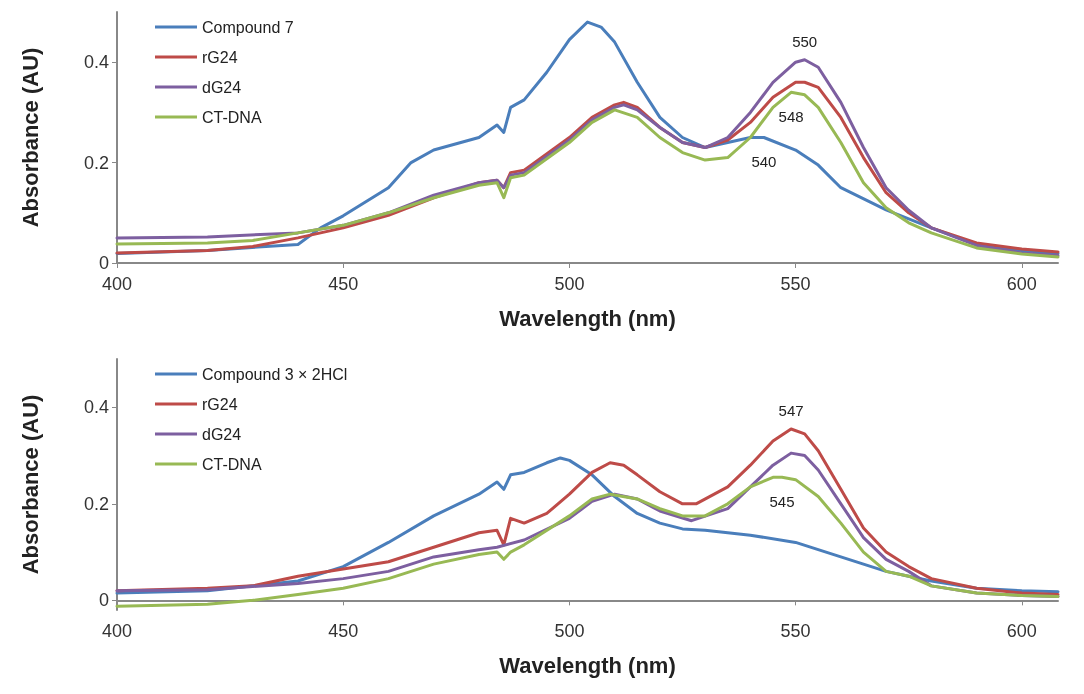  Describe the element at coordinates (782, 501) in the screenshot. I see `annotation: 545` at that location.